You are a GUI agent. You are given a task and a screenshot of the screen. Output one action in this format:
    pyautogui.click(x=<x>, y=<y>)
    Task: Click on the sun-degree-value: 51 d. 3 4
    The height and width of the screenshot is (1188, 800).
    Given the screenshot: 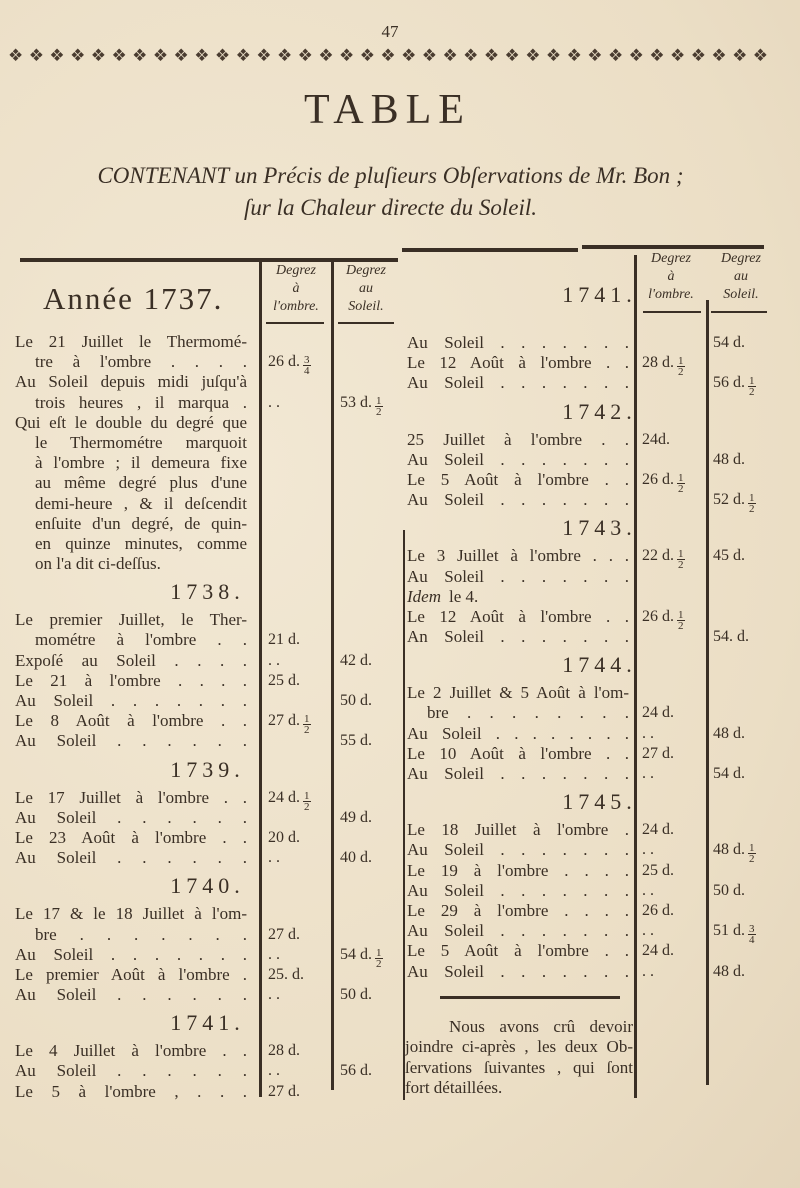 What is the action you would take?
    pyautogui.click(x=734, y=934)
    